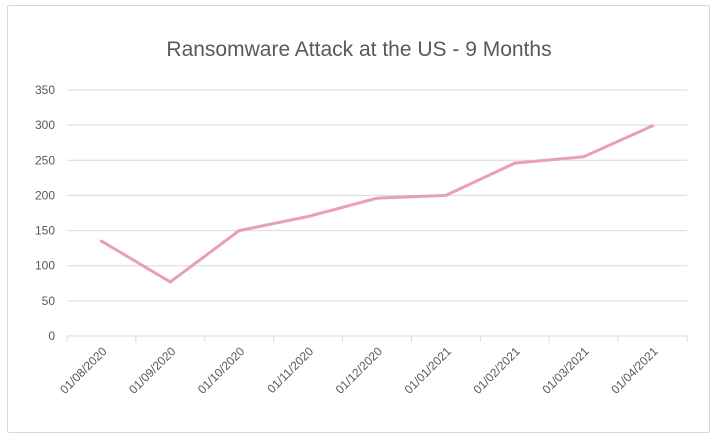 This screenshot has width=719, height=445. I want to click on y-tick-label: 100, so click(45, 266).